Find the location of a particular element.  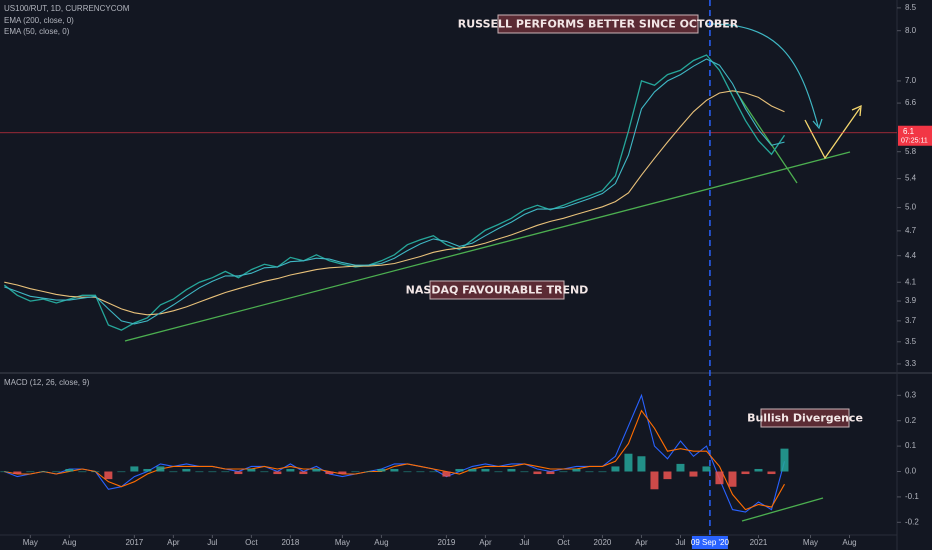

x-tick-label: 2020 is located at coordinates (603, 542).